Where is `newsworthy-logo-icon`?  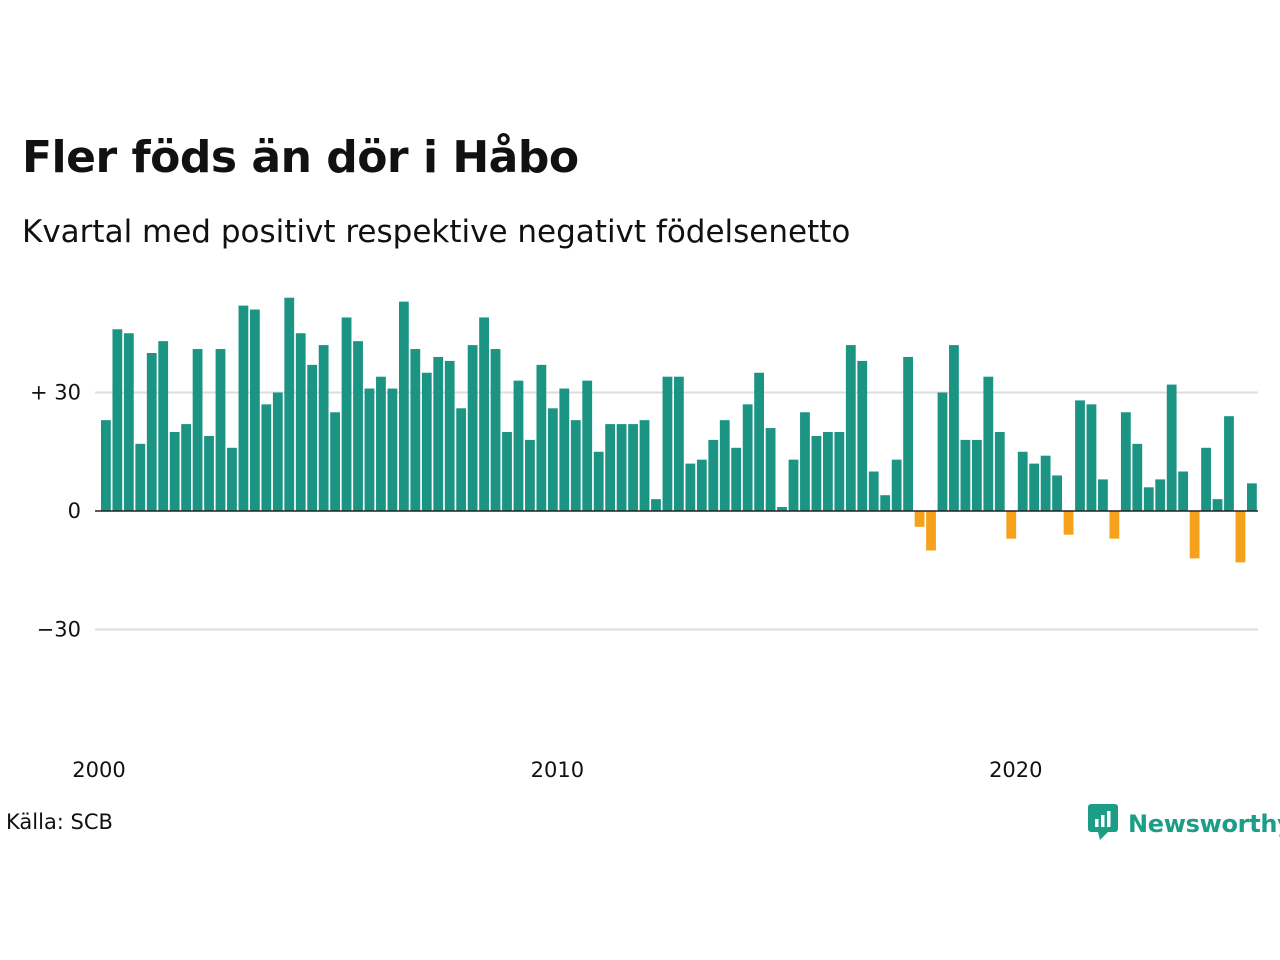
newsworthy-logo-icon is located at coordinates (1103, 824).